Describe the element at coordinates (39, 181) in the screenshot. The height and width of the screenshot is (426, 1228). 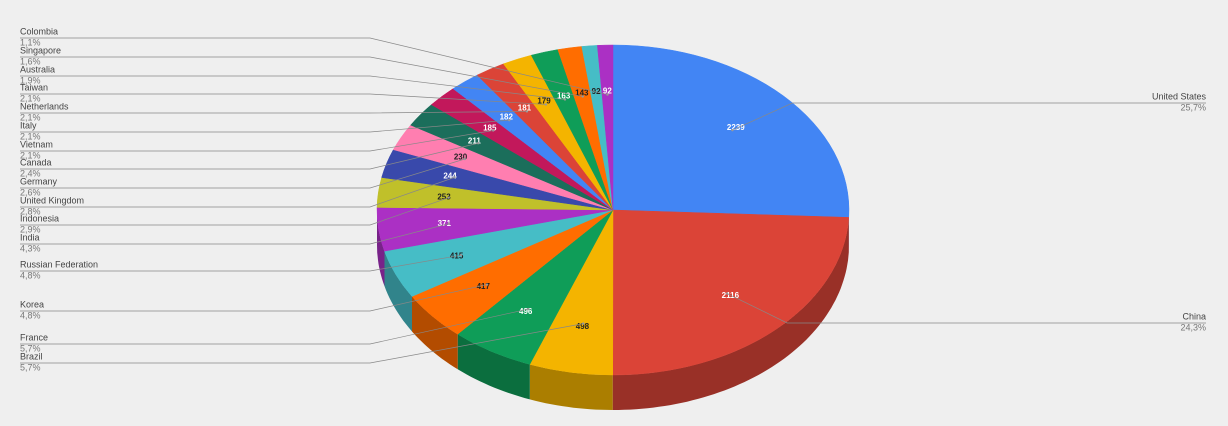
I see `category-label: Germany` at that location.